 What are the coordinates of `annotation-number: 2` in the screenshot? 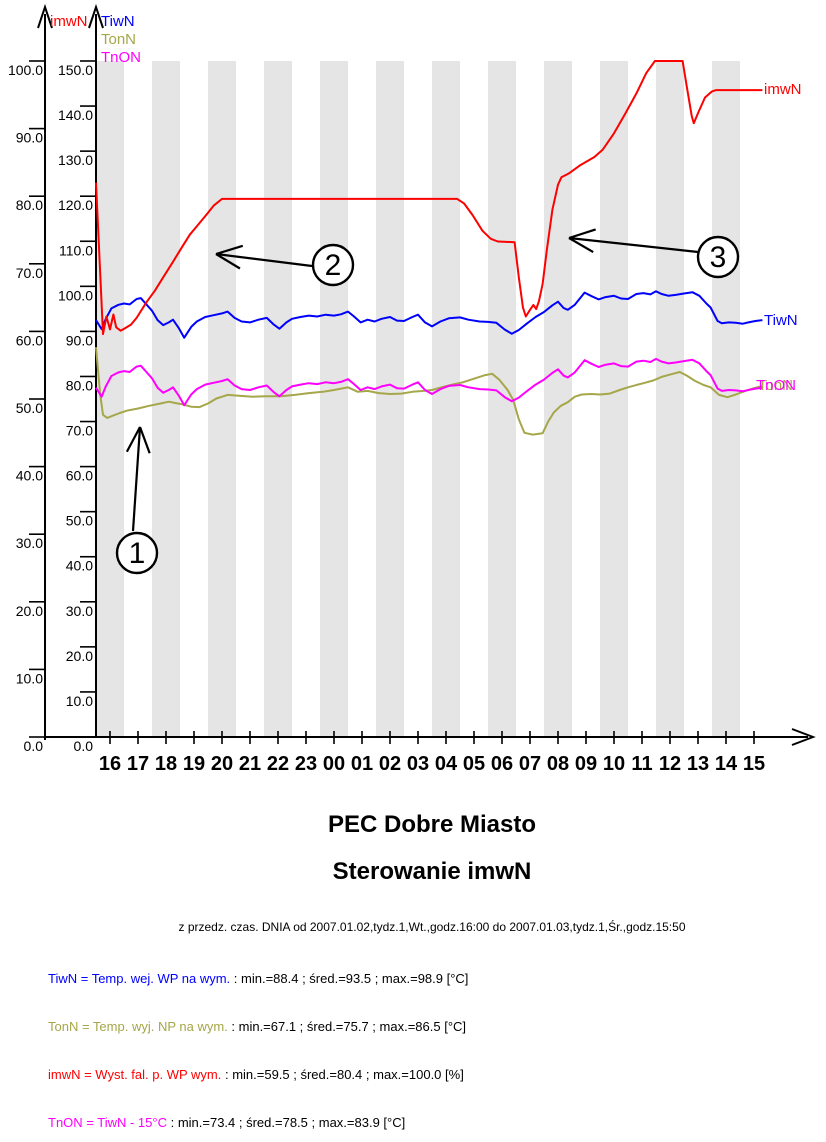 It's located at (333, 265).